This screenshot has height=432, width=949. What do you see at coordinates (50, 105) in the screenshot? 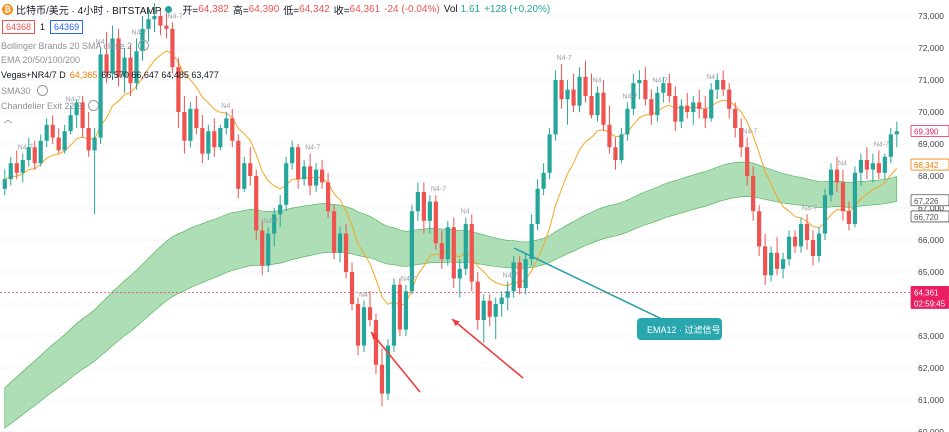
I see `indicator-chandelier: Chandelier Exit 22 3` at bounding box center [50, 105].